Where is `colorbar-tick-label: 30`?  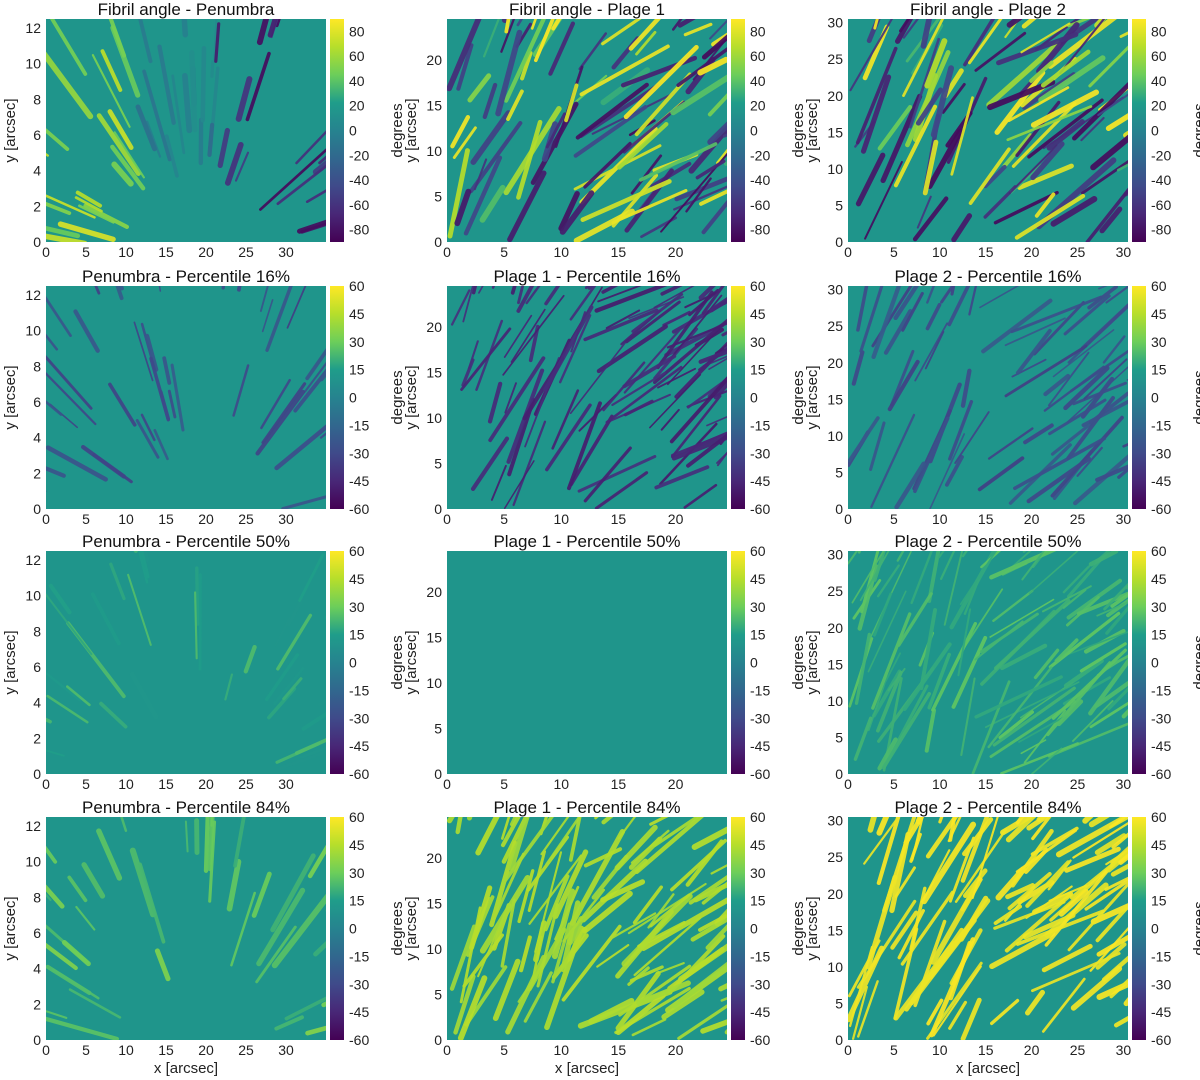
colorbar-tick-label: 30 is located at coordinates (758, 607).